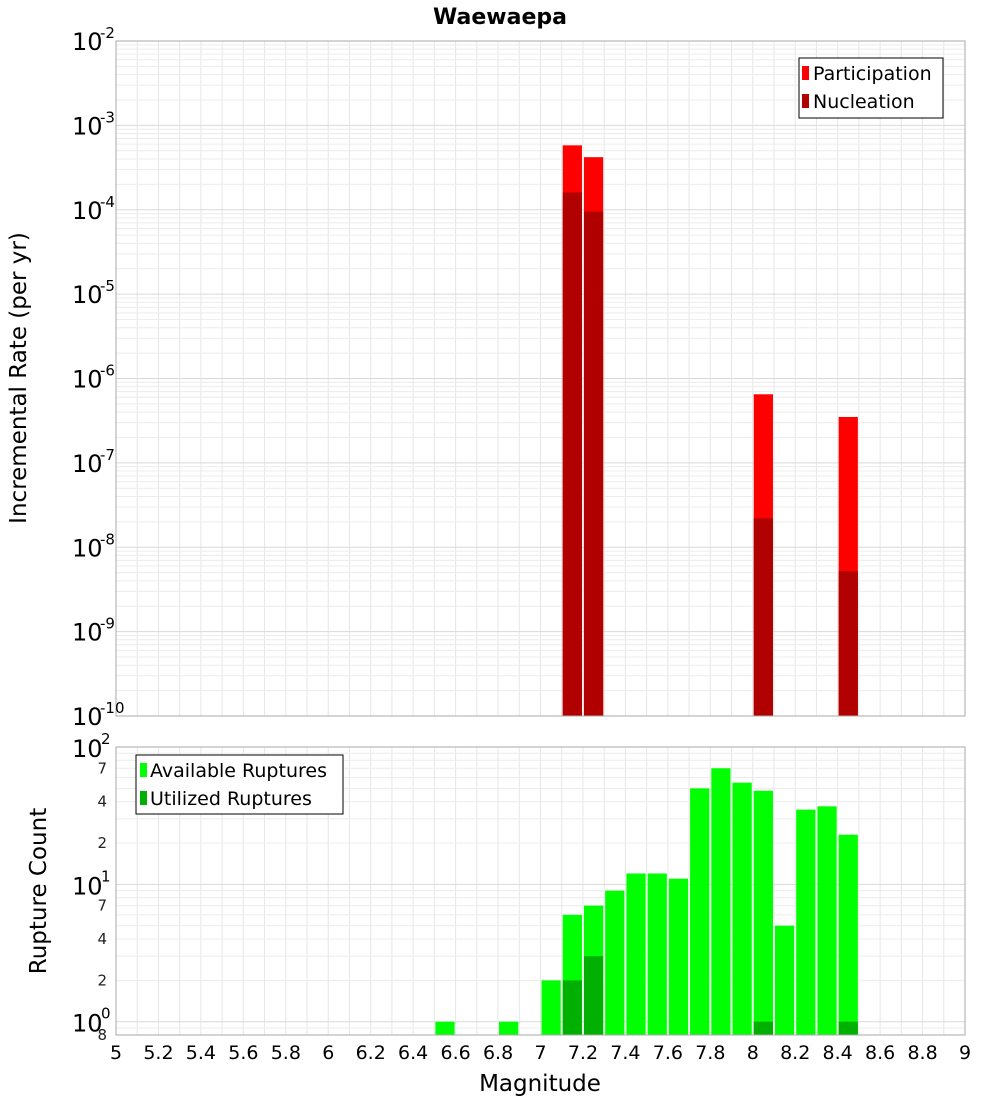  I want to click on x-tick-label: 5.2, so click(158, 1053).